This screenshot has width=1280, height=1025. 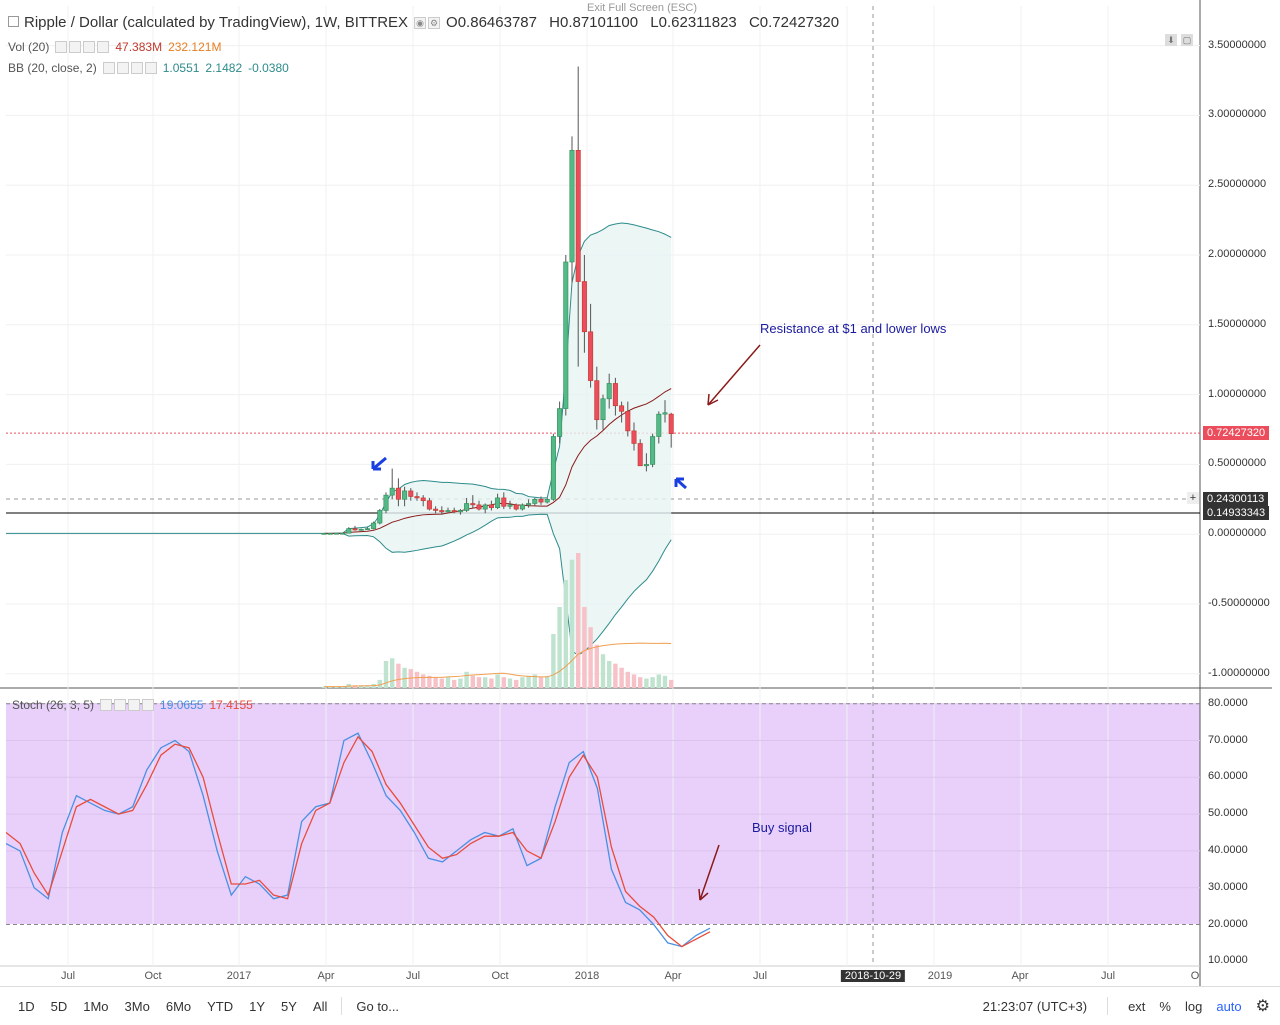 I want to click on range-button-1y: 1Y, so click(x=257, y=1006).